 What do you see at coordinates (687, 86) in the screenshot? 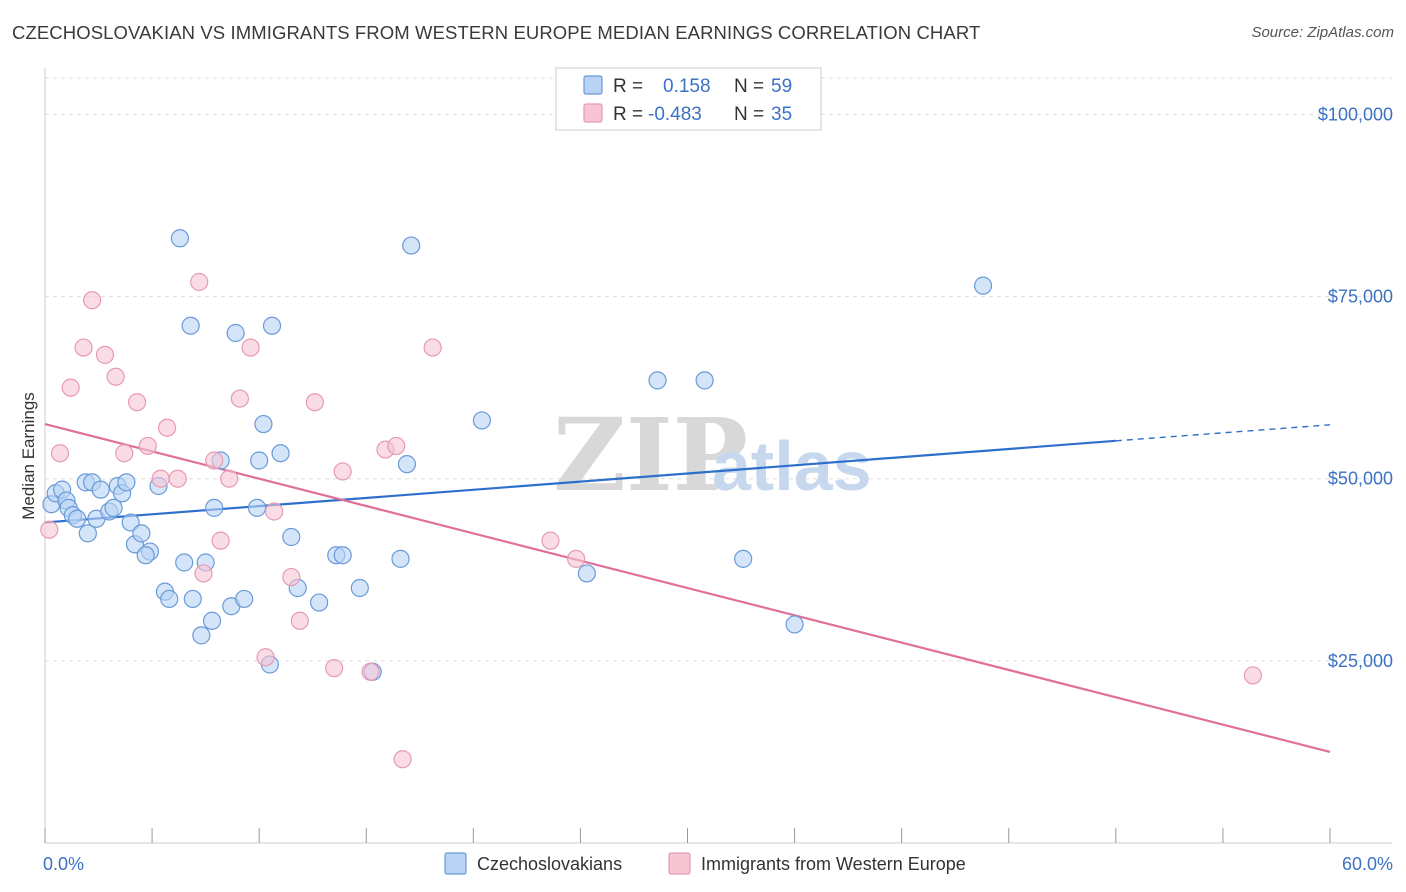
I see `legend-r-value-blue: 0.158` at bounding box center [687, 86].